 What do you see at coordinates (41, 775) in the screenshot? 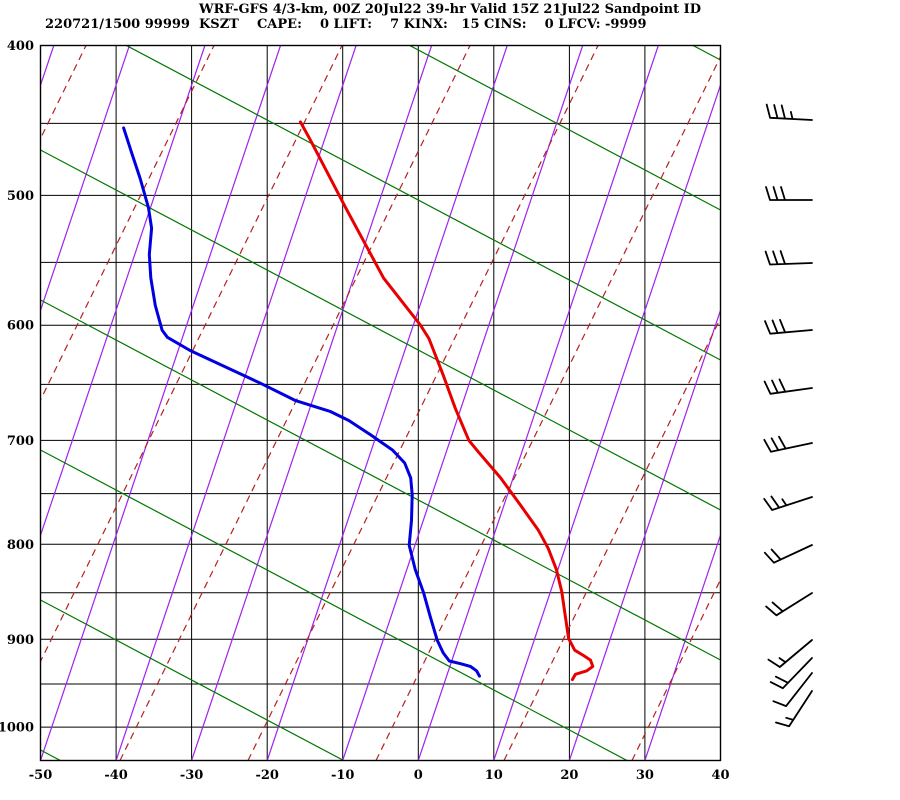
I see `temperature-tick-label: -50` at bounding box center [41, 775].